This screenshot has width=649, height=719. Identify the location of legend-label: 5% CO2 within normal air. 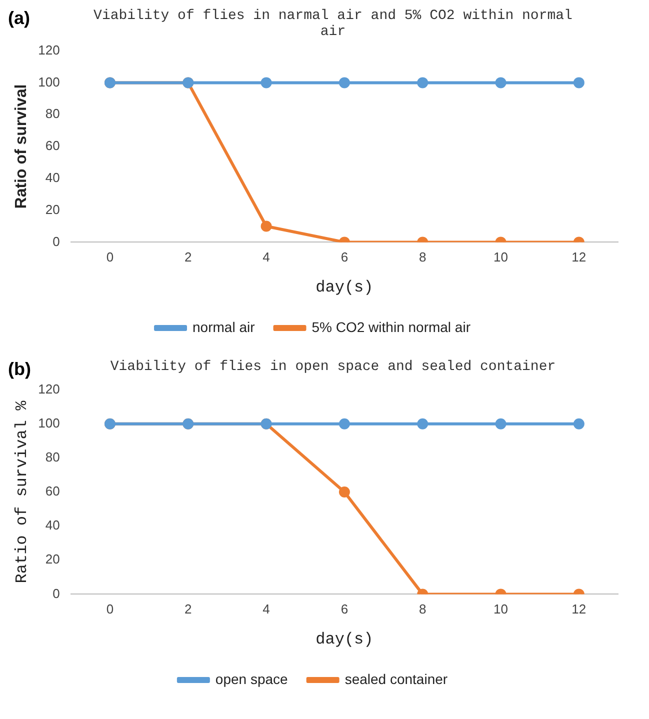
(391, 326).